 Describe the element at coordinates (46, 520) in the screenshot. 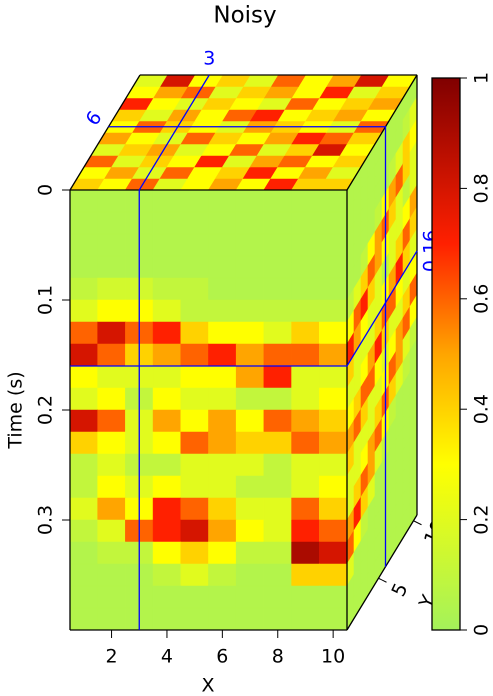

I see `y-tick-label: 0.3` at that location.